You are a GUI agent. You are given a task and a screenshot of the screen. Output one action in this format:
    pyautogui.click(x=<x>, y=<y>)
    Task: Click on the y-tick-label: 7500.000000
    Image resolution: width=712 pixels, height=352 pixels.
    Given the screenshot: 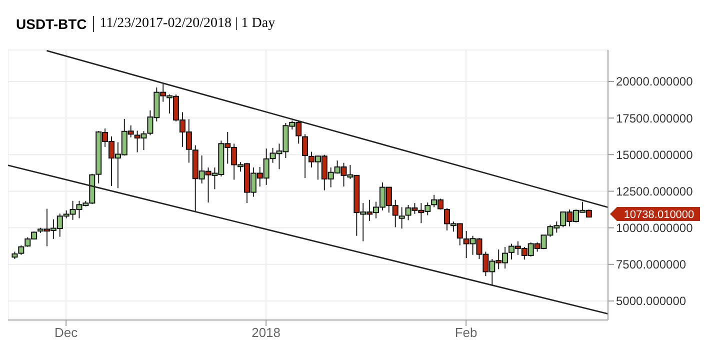 What is the action you would take?
    pyautogui.click(x=651, y=265)
    